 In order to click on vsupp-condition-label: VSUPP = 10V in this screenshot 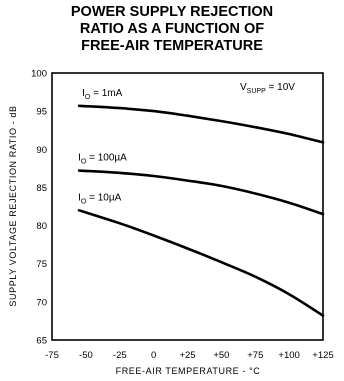, I will do `click(267, 88)`.